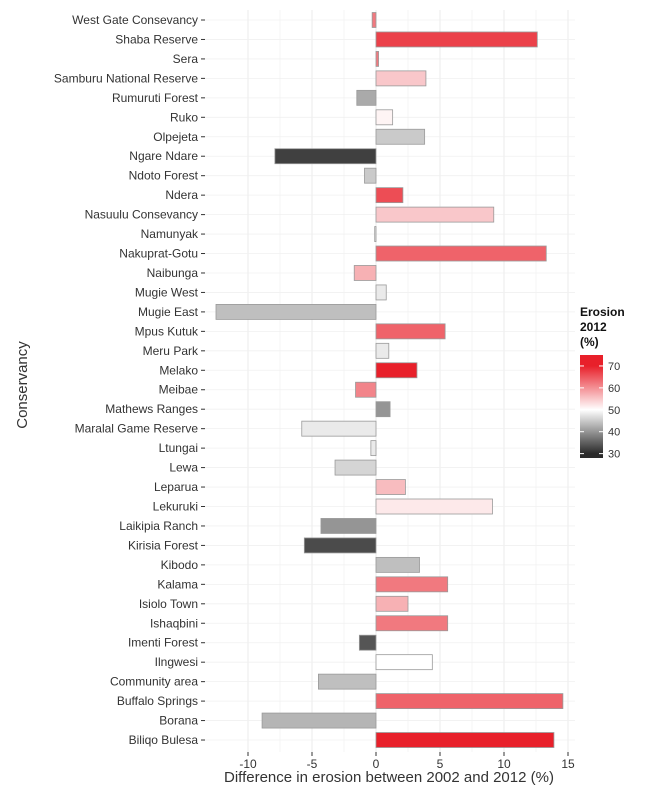  I want to click on bar-naibunga, so click(365, 273).